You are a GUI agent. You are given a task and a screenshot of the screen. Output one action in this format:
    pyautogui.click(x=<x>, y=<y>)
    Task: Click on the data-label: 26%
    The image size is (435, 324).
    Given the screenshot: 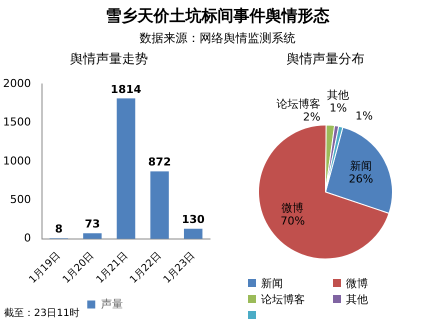 What is the action you would take?
    pyautogui.click(x=361, y=179)
    